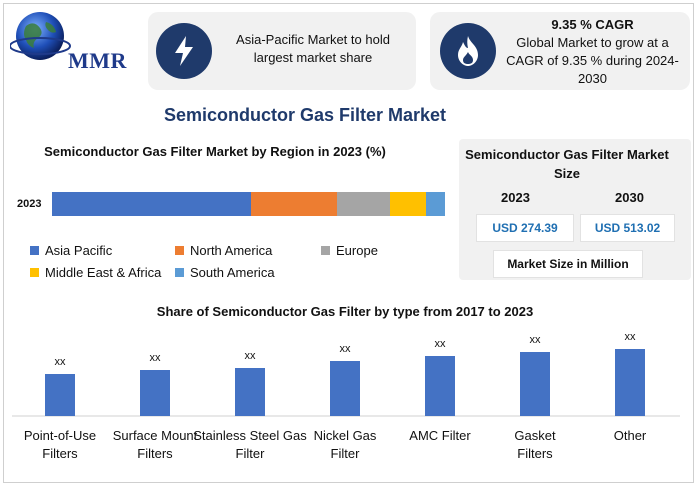 The image size is (699, 488). What do you see at coordinates (34, 272) in the screenshot?
I see `legend-swatch-middle-east-africa` at bounding box center [34, 272].